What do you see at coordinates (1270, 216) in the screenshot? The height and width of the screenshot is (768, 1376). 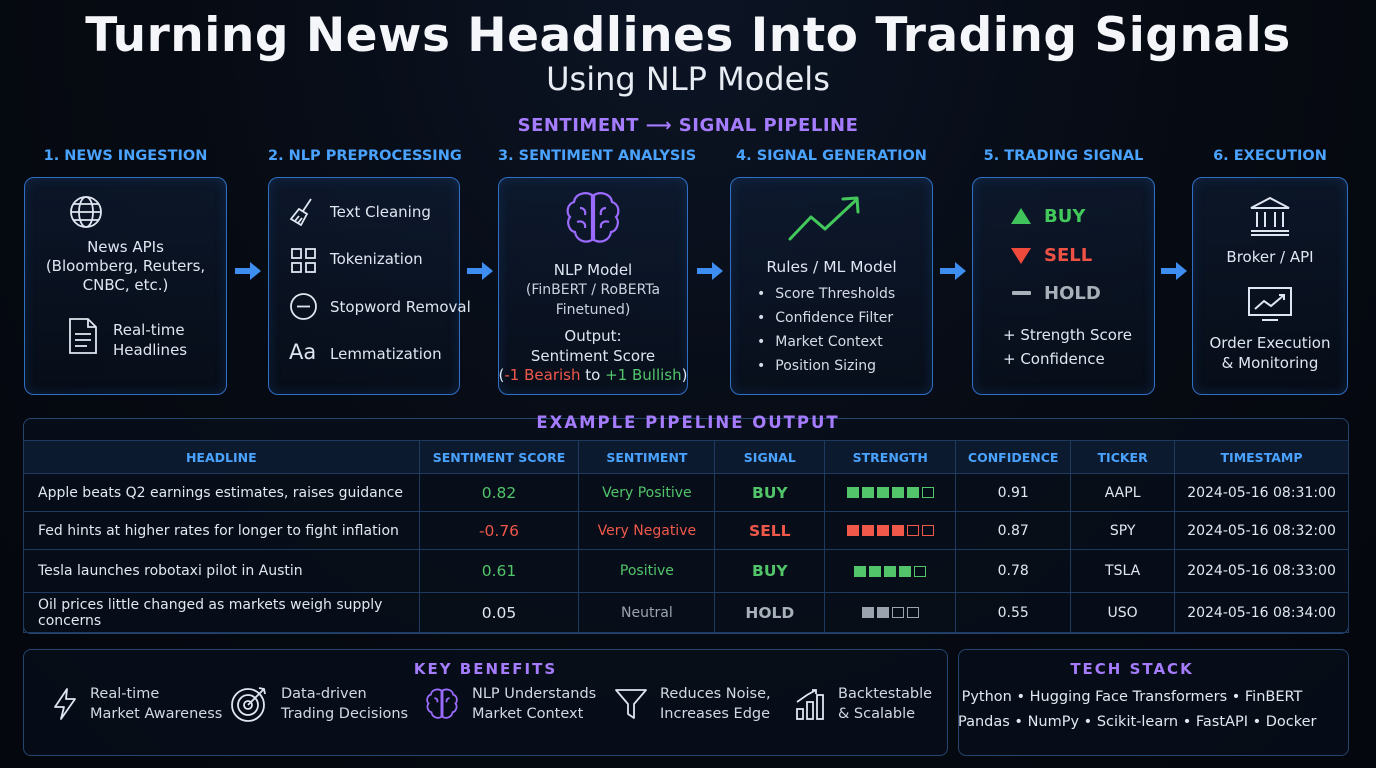 I see `bank-icon` at bounding box center [1270, 216].